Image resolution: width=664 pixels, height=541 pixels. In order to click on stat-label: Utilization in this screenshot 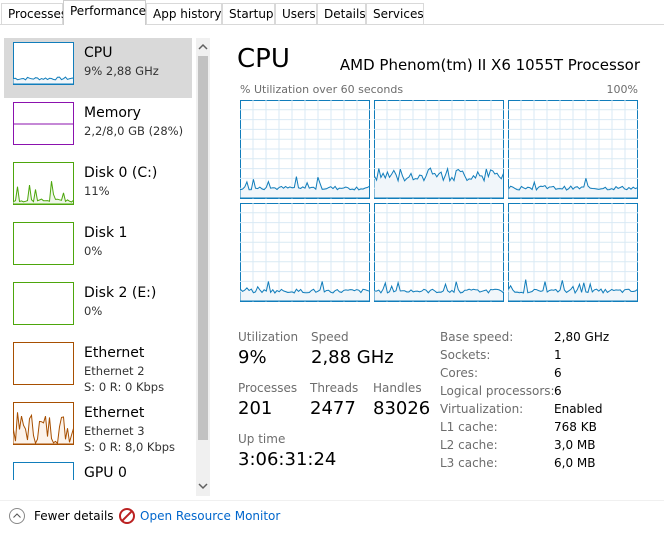, I will do `click(268, 337)`.